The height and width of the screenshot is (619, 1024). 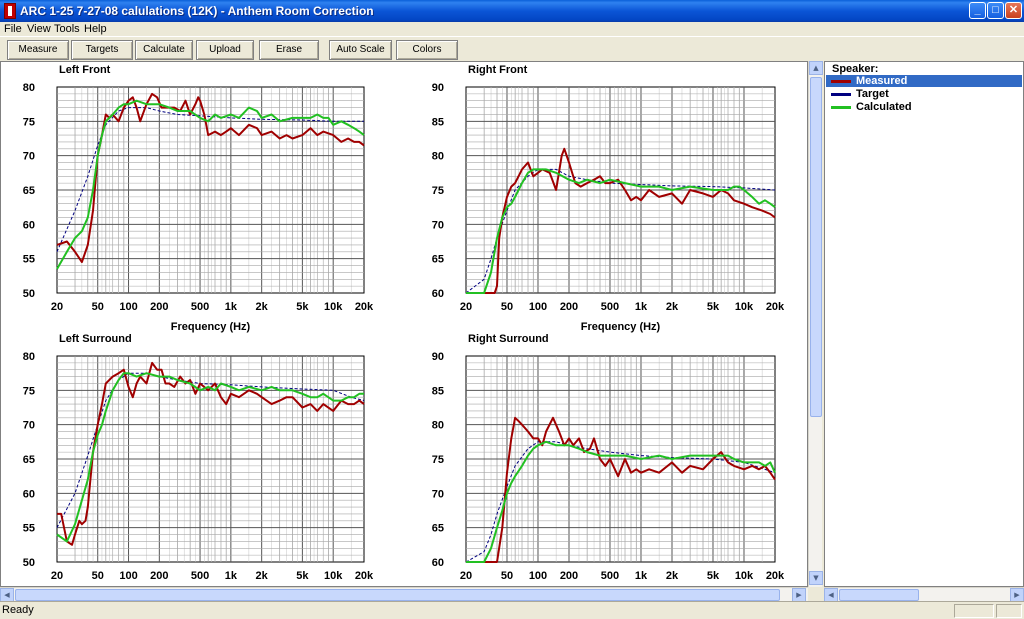 I want to click on erase-button: Erase, so click(x=289, y=50).